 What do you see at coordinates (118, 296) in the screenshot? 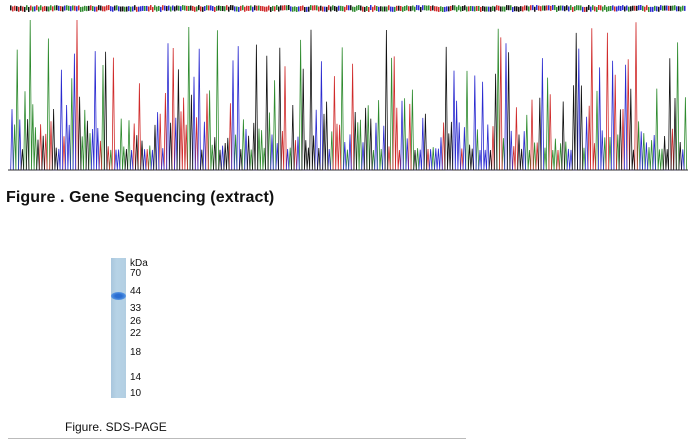
I see `protein-band` at bounding box center [118, 296].